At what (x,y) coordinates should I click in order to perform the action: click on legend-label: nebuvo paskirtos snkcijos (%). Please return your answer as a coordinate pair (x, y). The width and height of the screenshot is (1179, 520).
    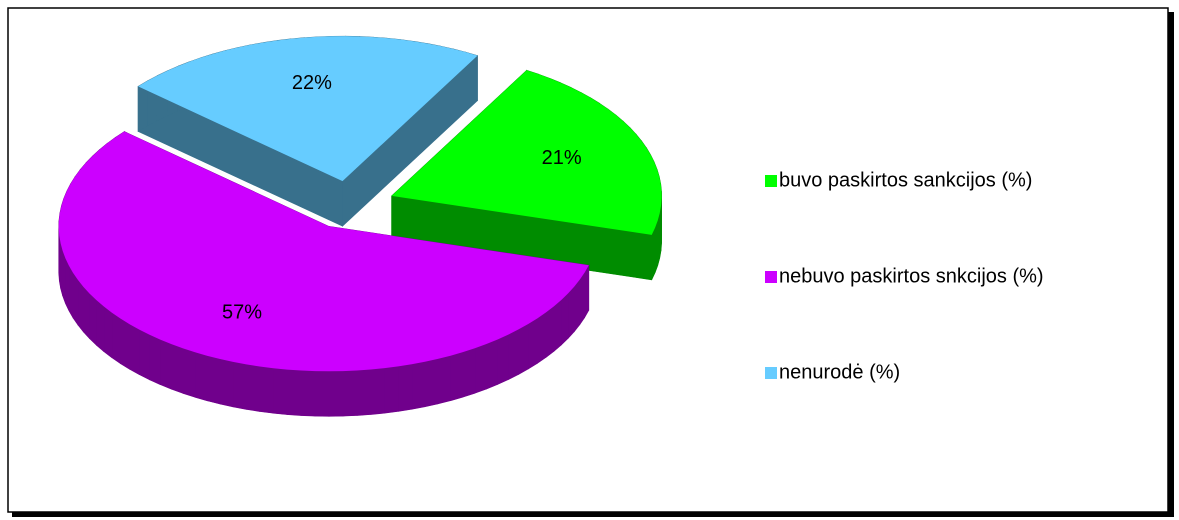
    Looking at the image, I should click on (911, 276).